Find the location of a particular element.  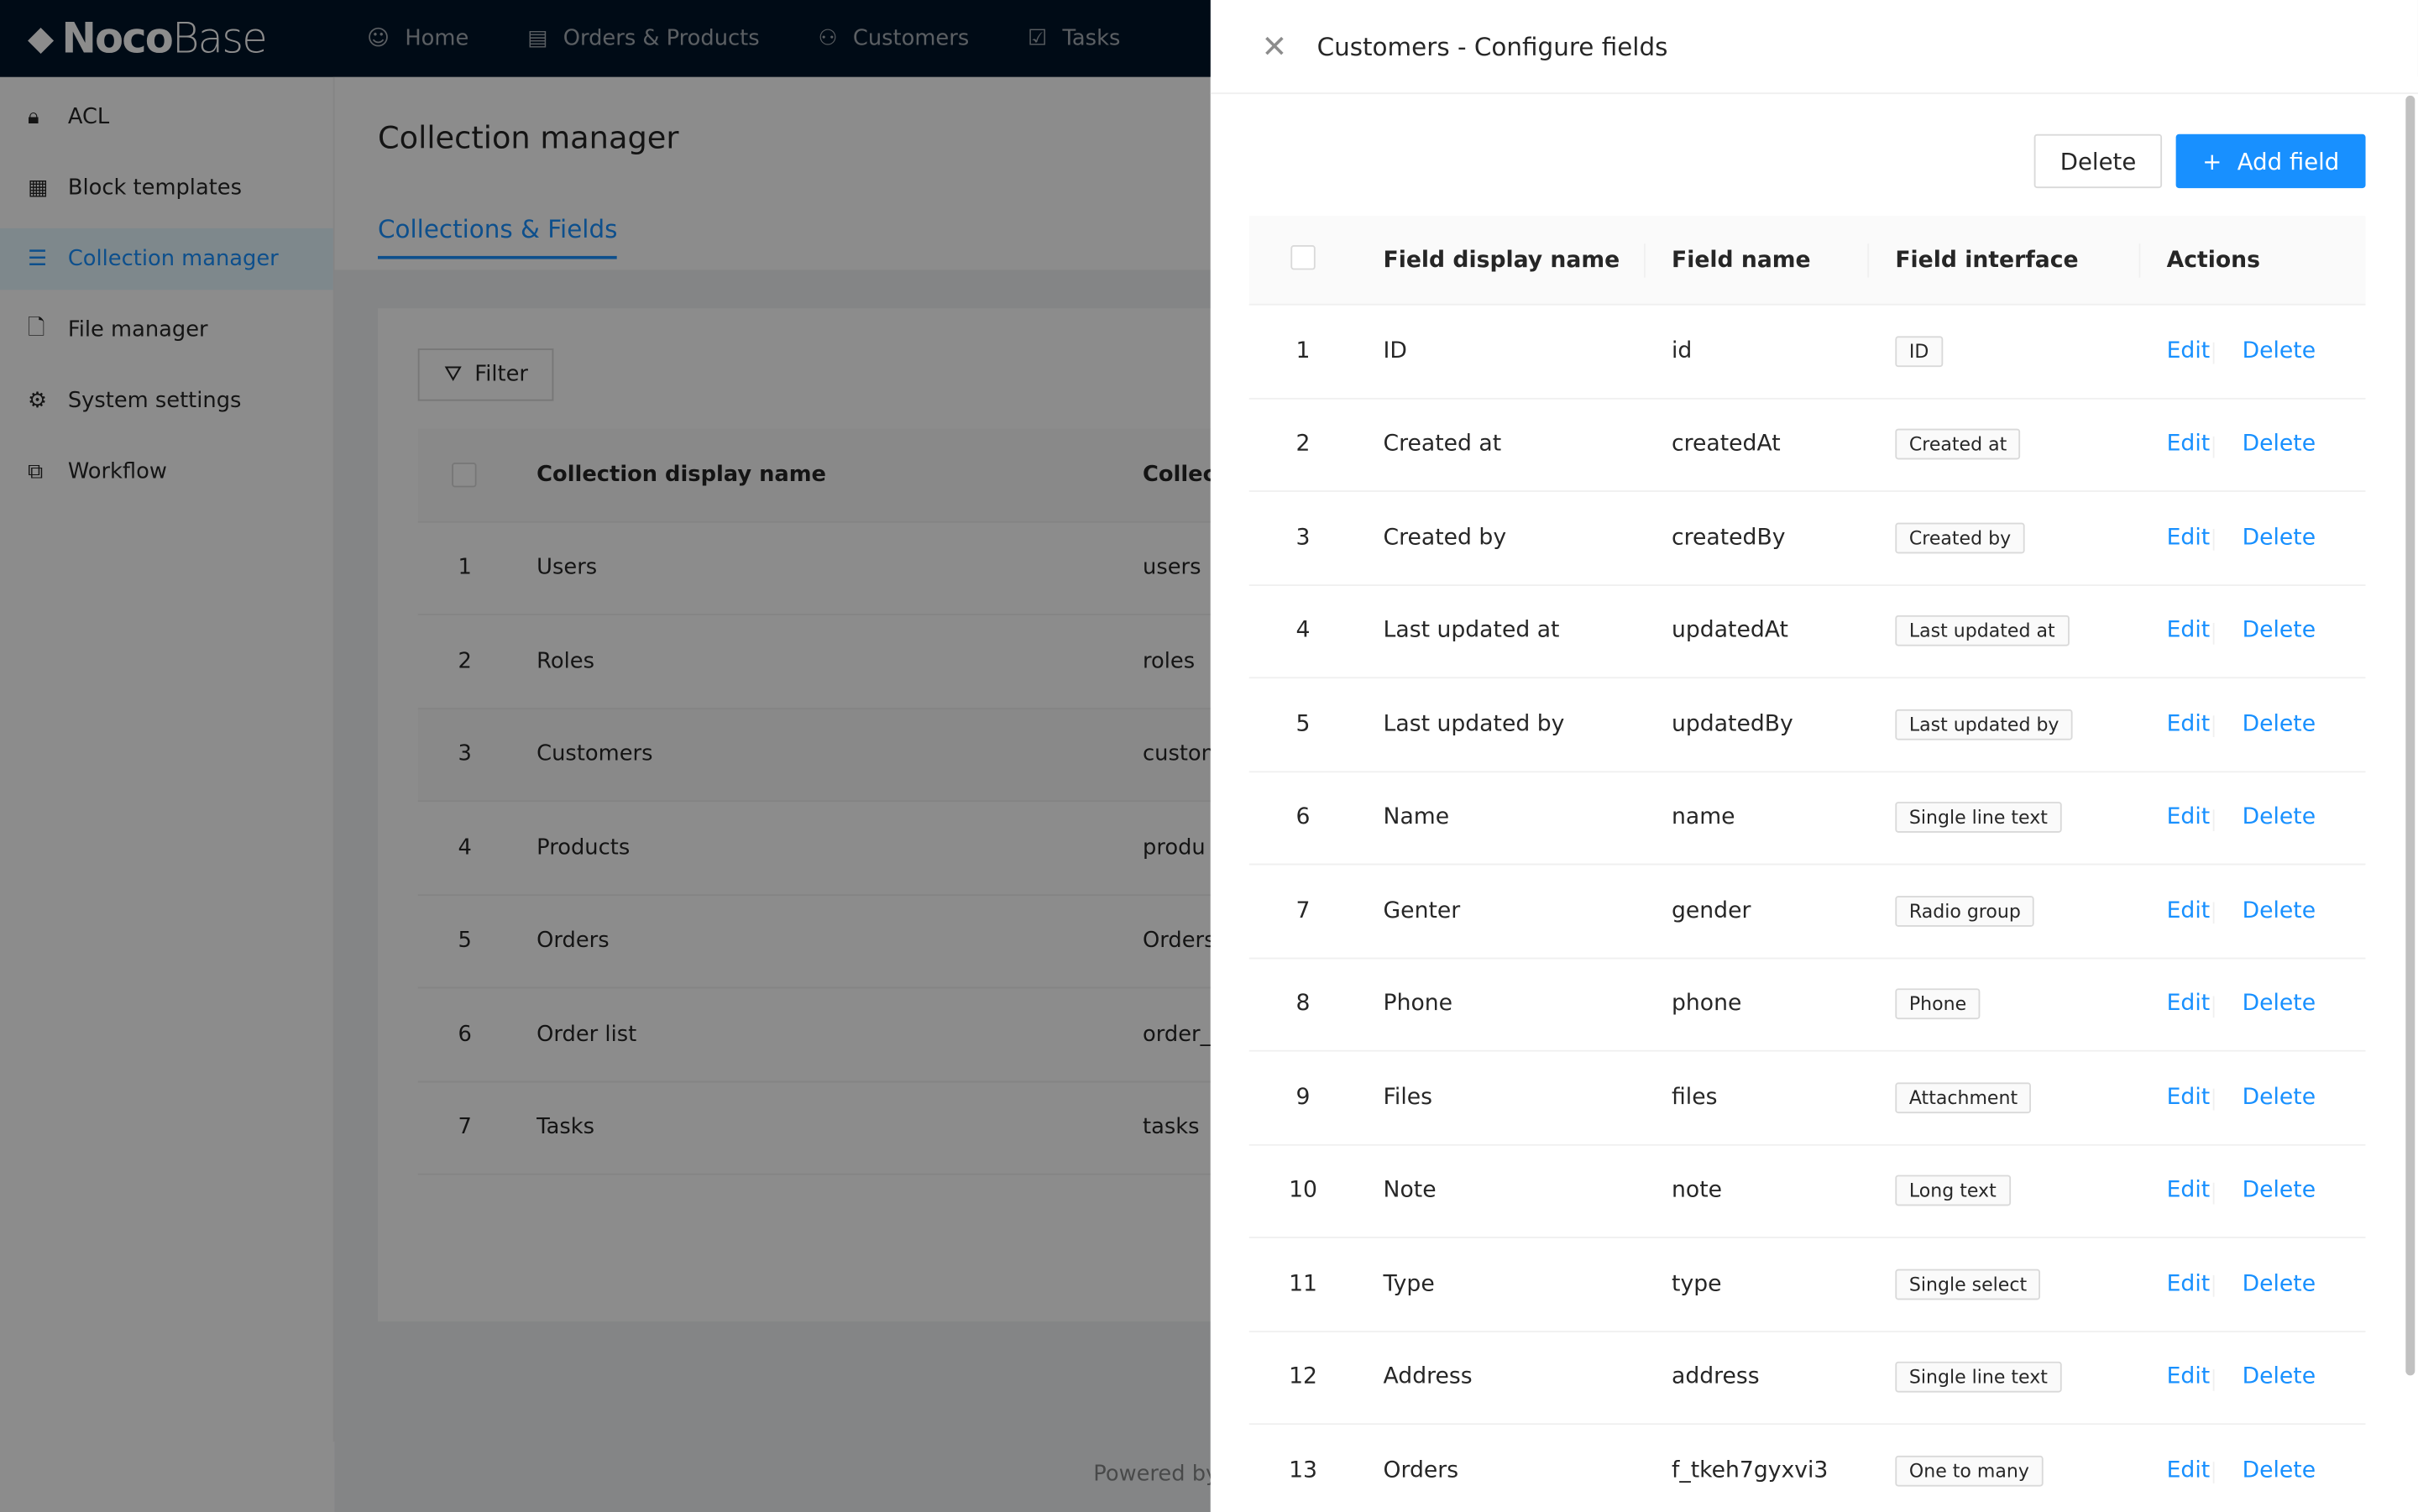

sidebar-item-workflow: ⧉ Workflow is located at coordinates (97, 471).